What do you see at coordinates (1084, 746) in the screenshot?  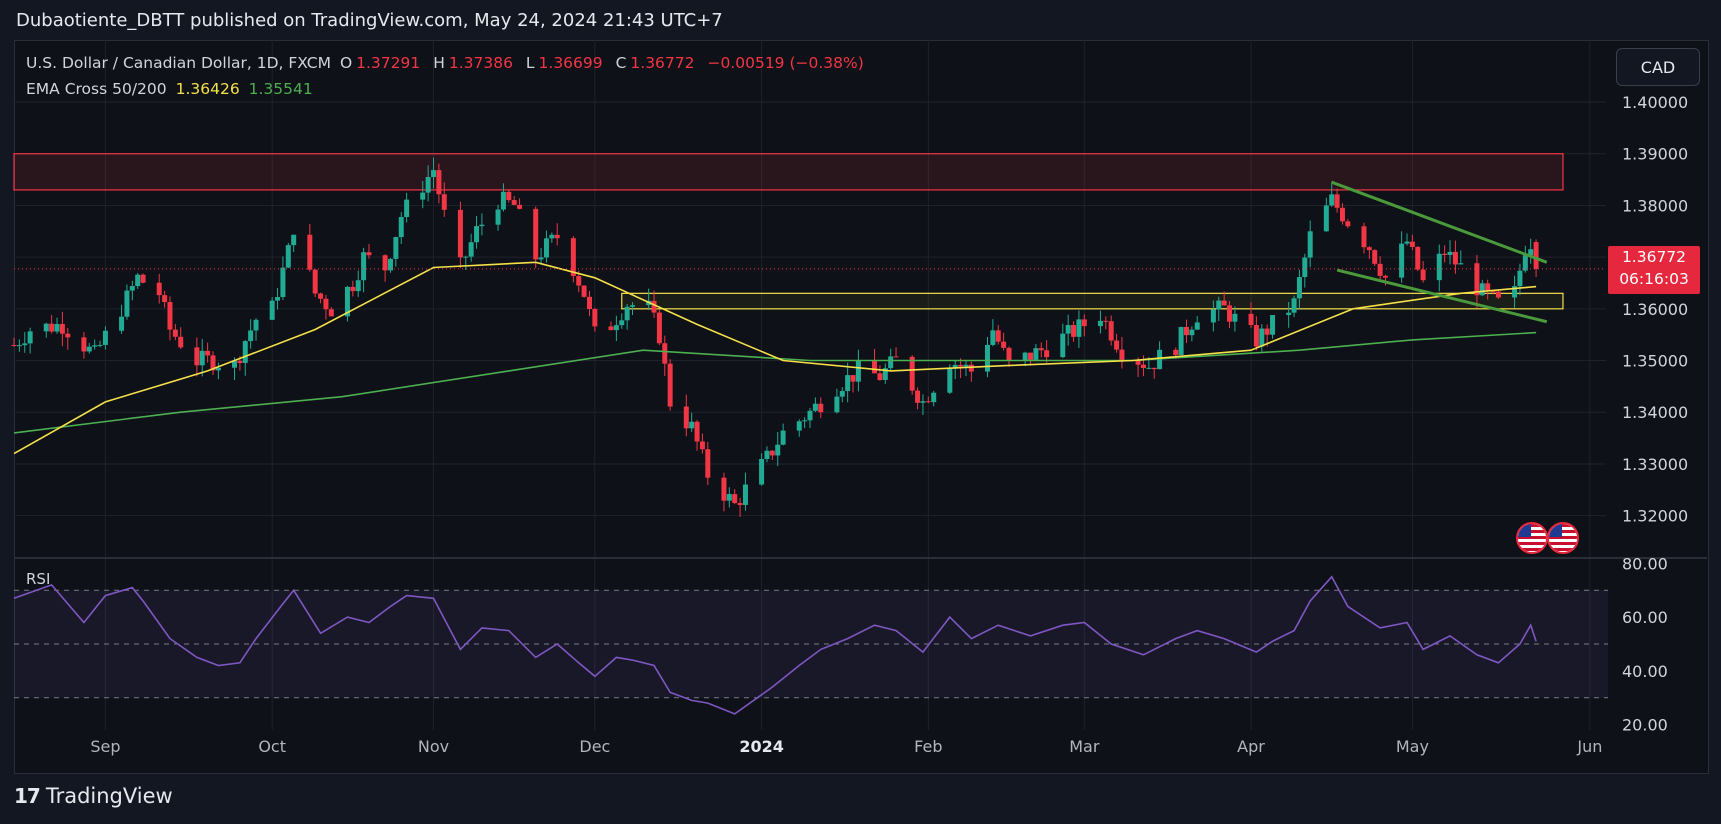 I see `x-tick-label: Mar` at bounding box center [1084, 746].